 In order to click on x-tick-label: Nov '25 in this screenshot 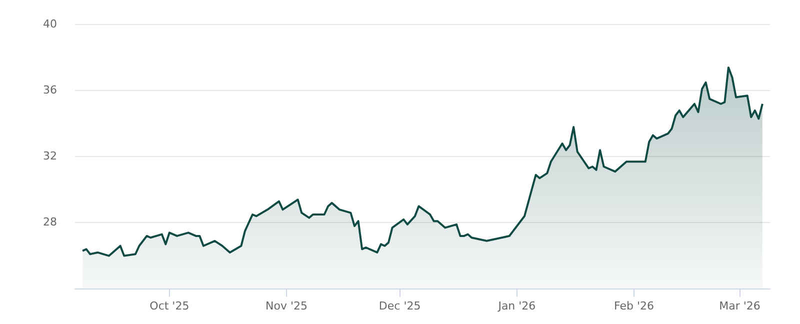, I will do `click(287, 305)`.